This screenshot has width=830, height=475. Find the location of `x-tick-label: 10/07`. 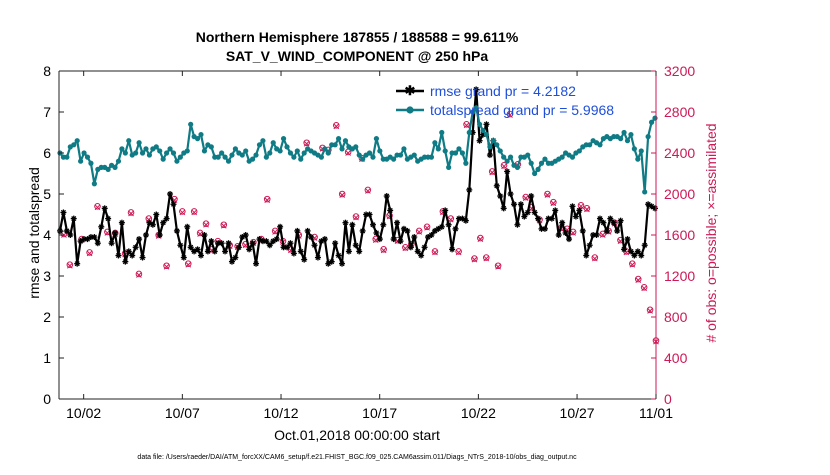

x-tick-label: 10/07 is located at coordinates (182, 413).